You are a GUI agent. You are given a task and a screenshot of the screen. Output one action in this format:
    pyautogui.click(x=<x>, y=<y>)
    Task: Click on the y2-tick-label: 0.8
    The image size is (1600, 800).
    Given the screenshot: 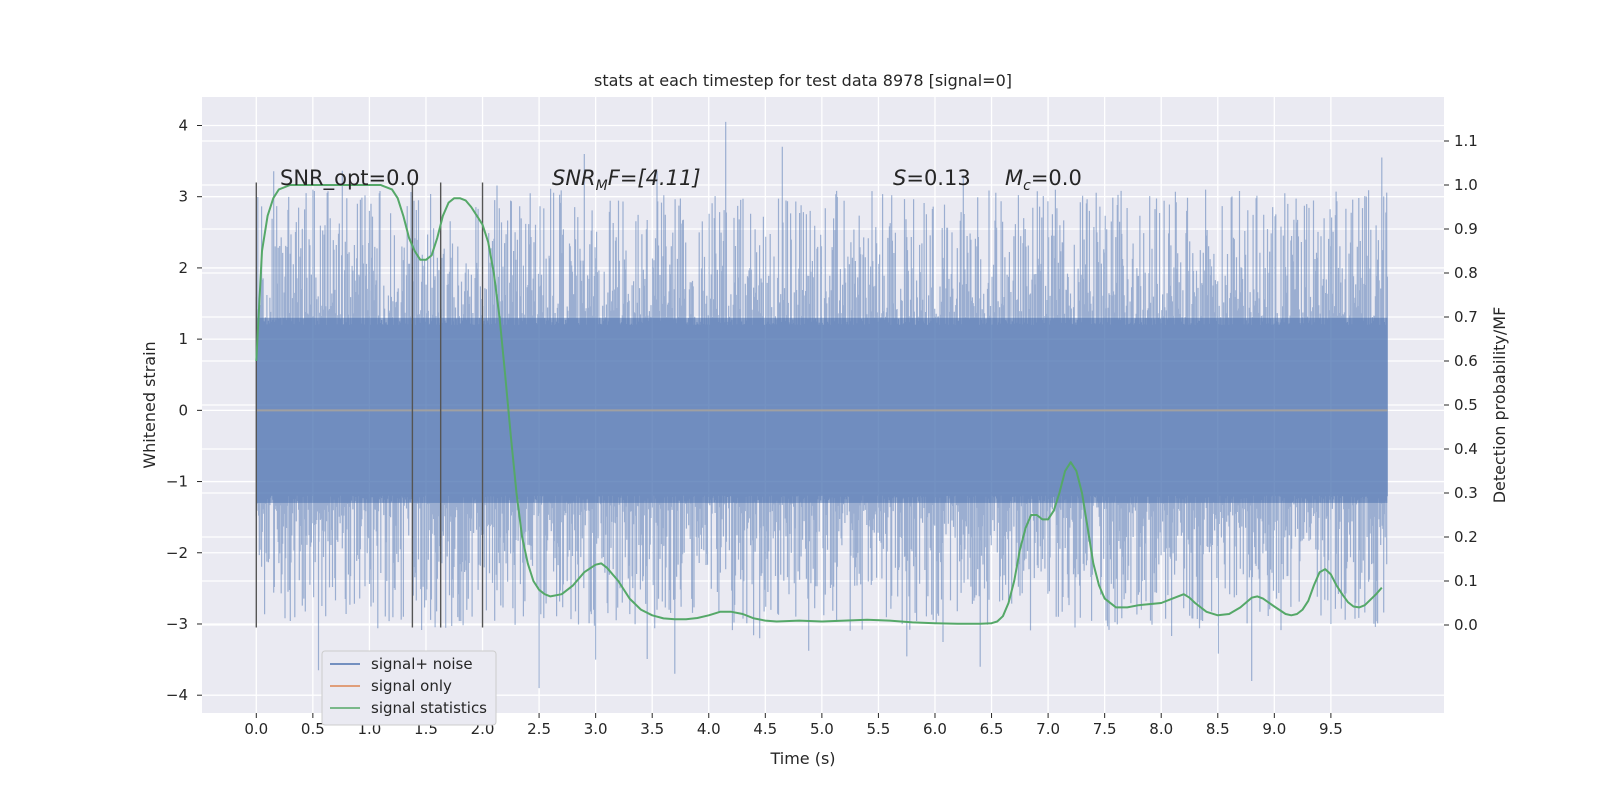 What is the action you would take?
    pyautogui.click(x=1466, y=273)
    